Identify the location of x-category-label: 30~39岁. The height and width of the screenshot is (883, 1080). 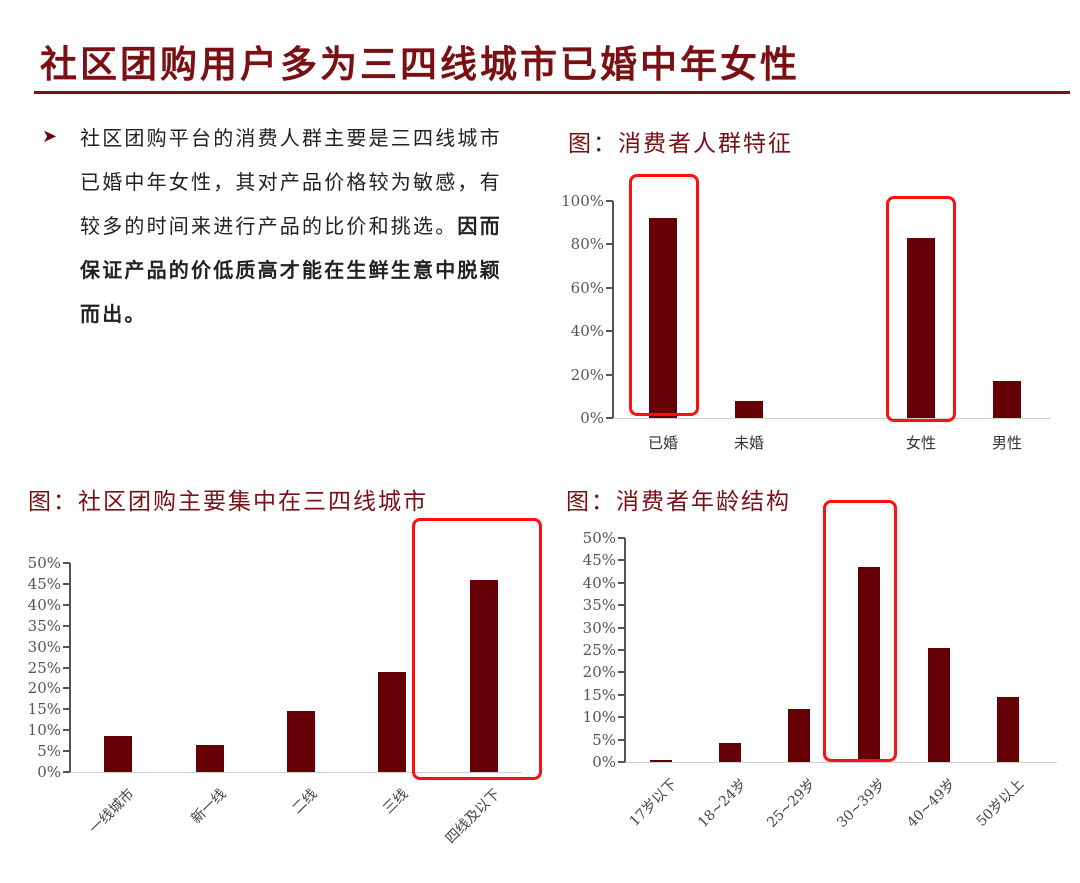
(861, 803).